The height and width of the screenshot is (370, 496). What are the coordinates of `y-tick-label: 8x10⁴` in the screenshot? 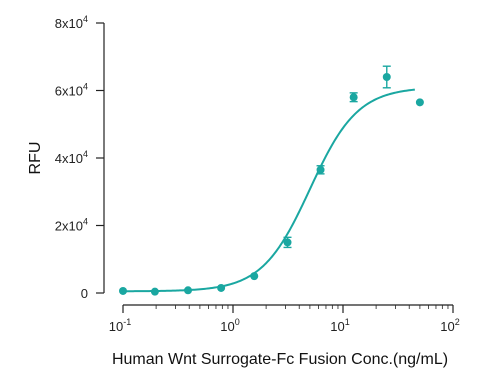 It's located at (71, 22).